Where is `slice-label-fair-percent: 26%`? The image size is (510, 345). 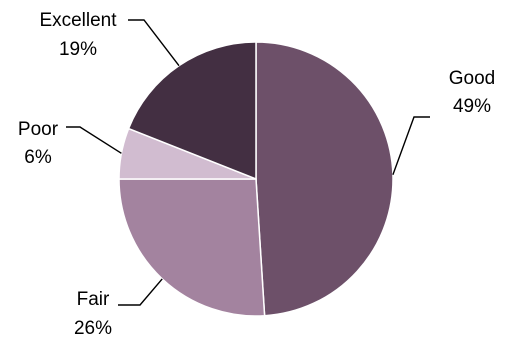
slice-label-fair-percent: 26% is located at coordinates (93, 328).